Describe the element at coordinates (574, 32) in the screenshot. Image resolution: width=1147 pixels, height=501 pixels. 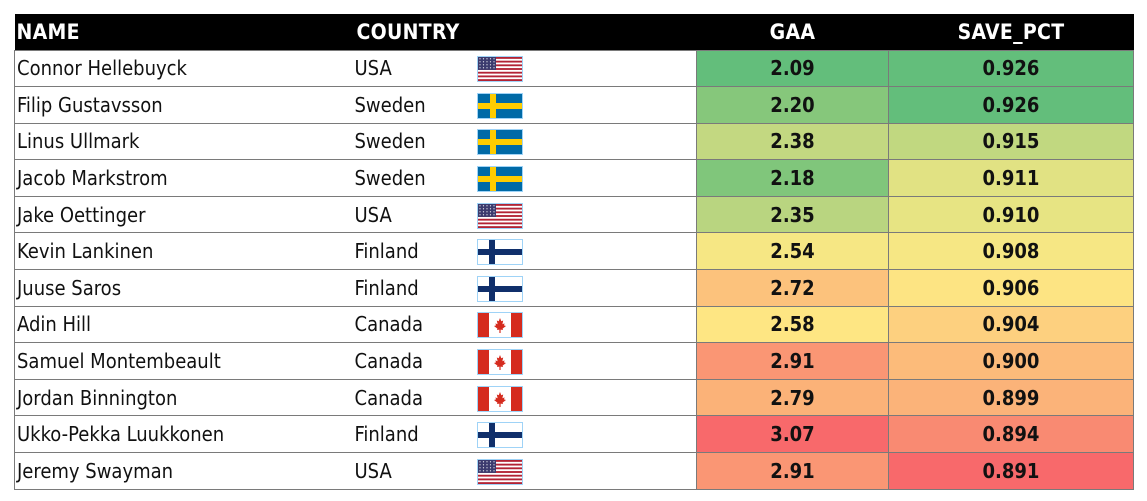
I see `table-header-row: NAME COUNTRY GAA SAVE_PCT` at that location.